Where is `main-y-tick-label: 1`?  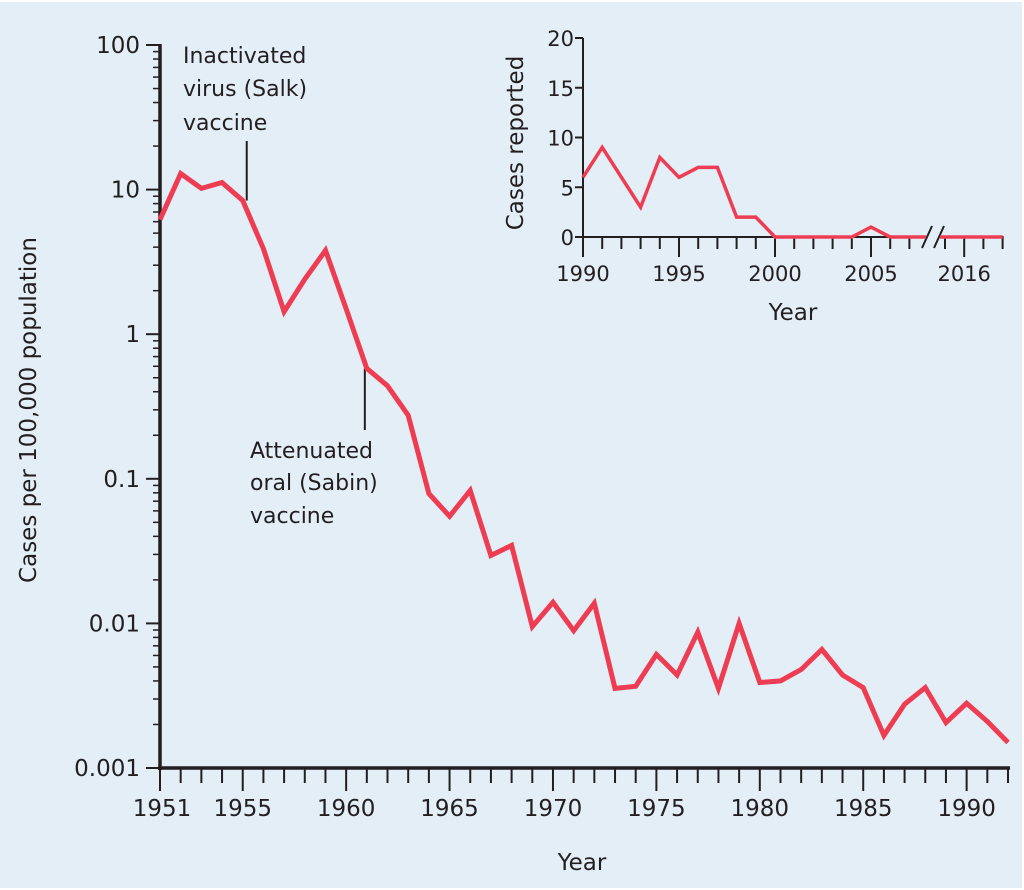 main-y-tick-label: 1 is located at coordinates (132, 335).